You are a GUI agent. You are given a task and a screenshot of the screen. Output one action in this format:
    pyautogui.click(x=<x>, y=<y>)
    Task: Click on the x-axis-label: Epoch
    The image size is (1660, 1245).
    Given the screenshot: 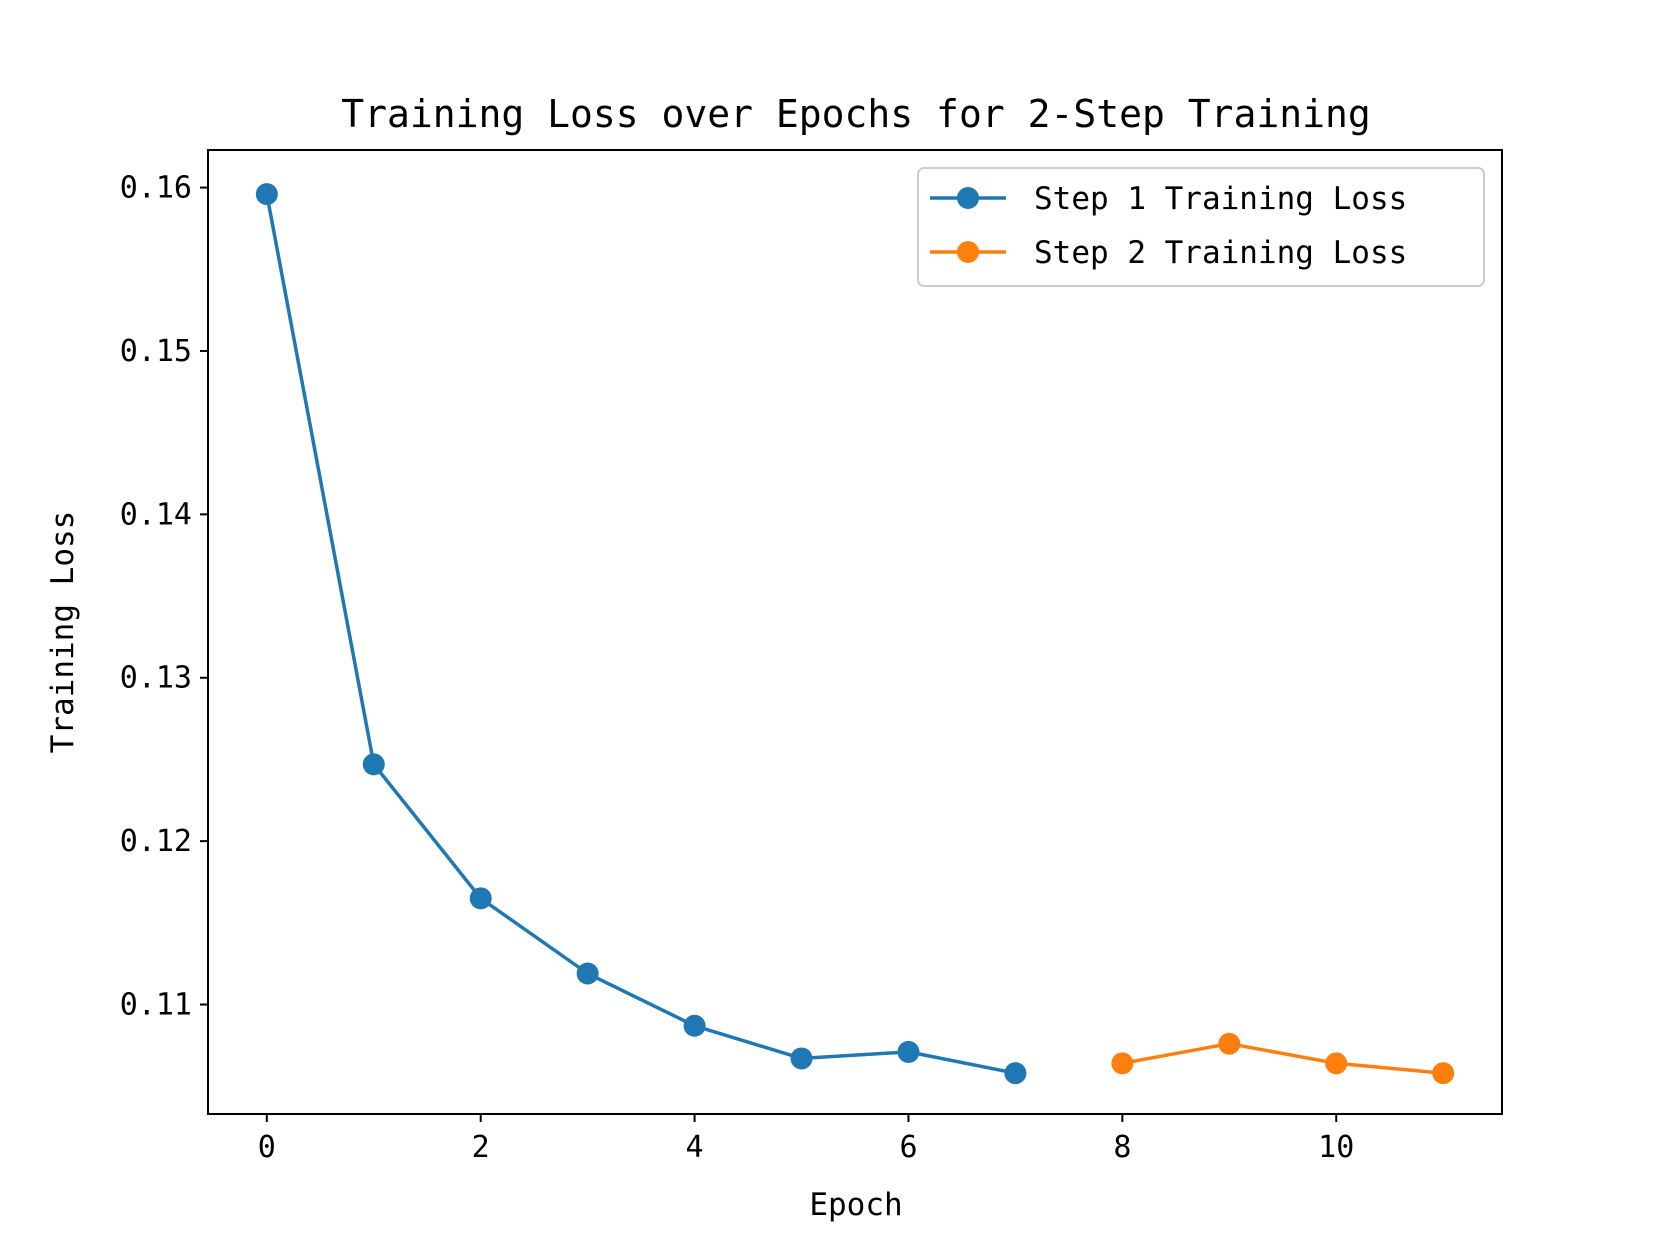 What is the action you would take?
    pyautogui.click(x=855, y=1205)
    